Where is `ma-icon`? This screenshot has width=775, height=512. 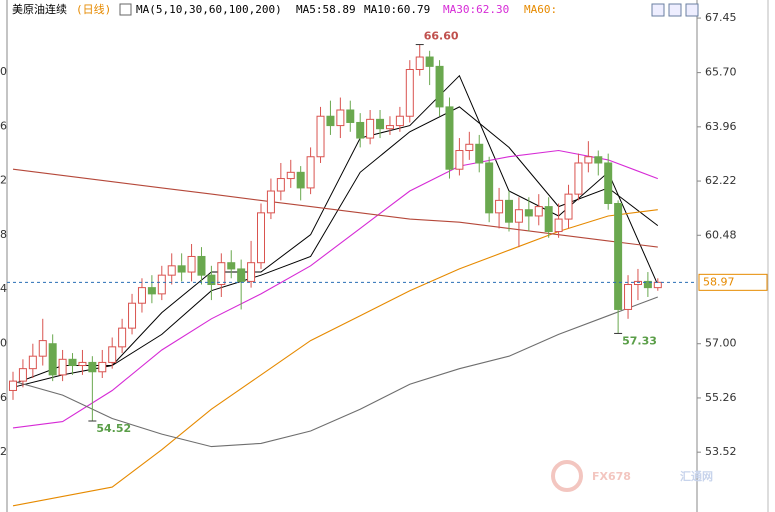
ma-icon is located at coordinates (125, 9).